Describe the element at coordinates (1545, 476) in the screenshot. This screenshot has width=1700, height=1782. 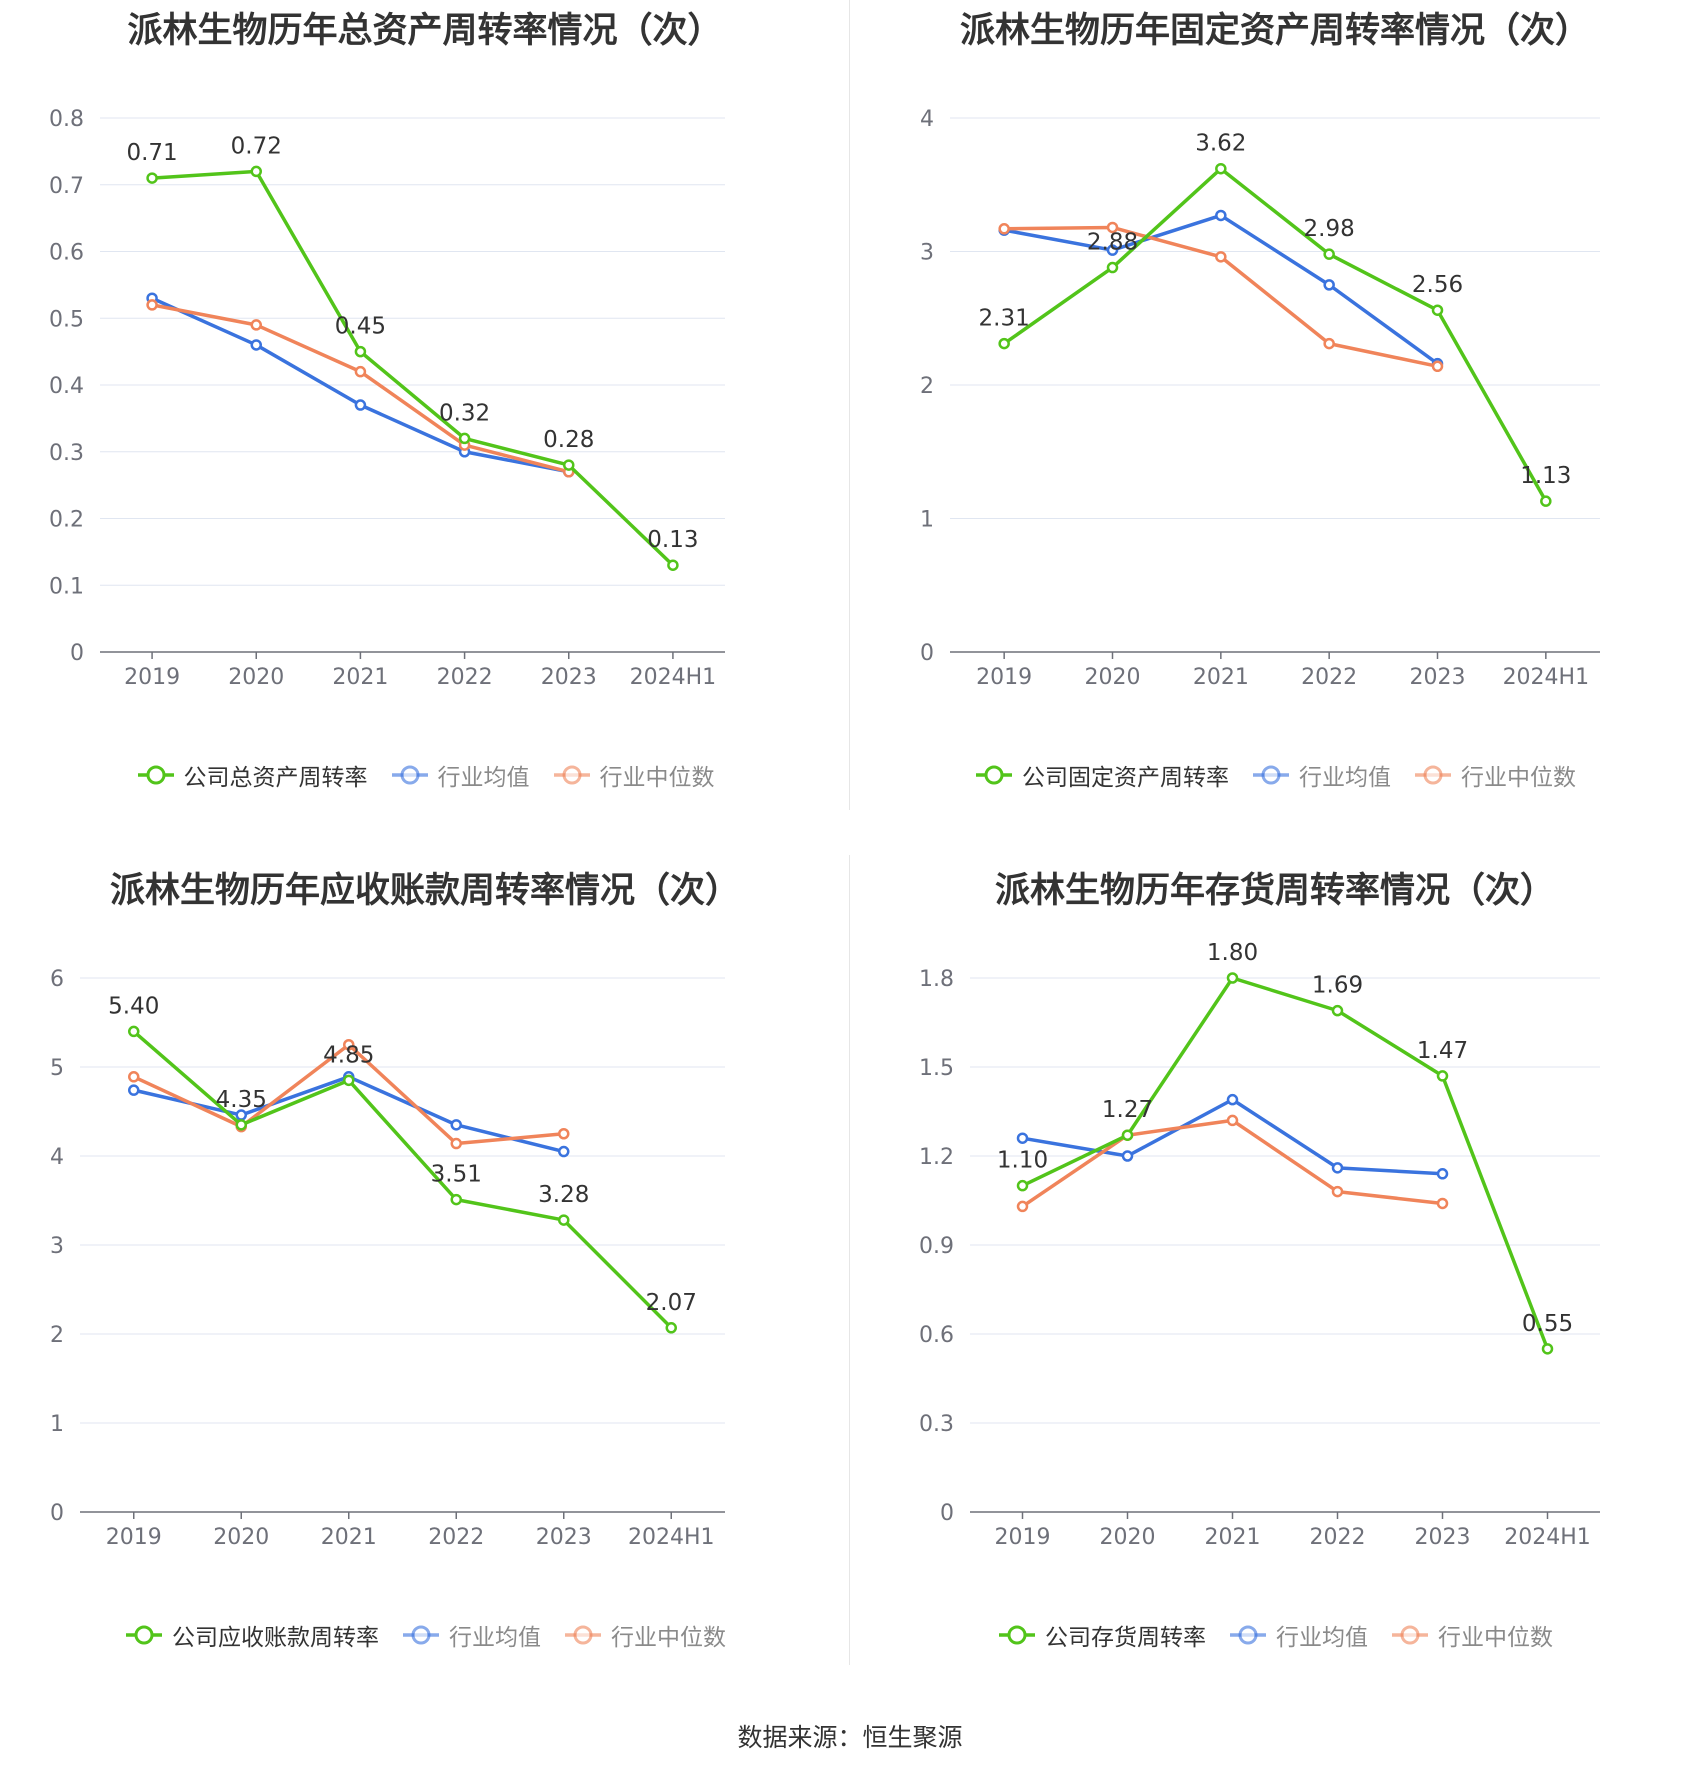
I see `data-label: 1.13` at that location.